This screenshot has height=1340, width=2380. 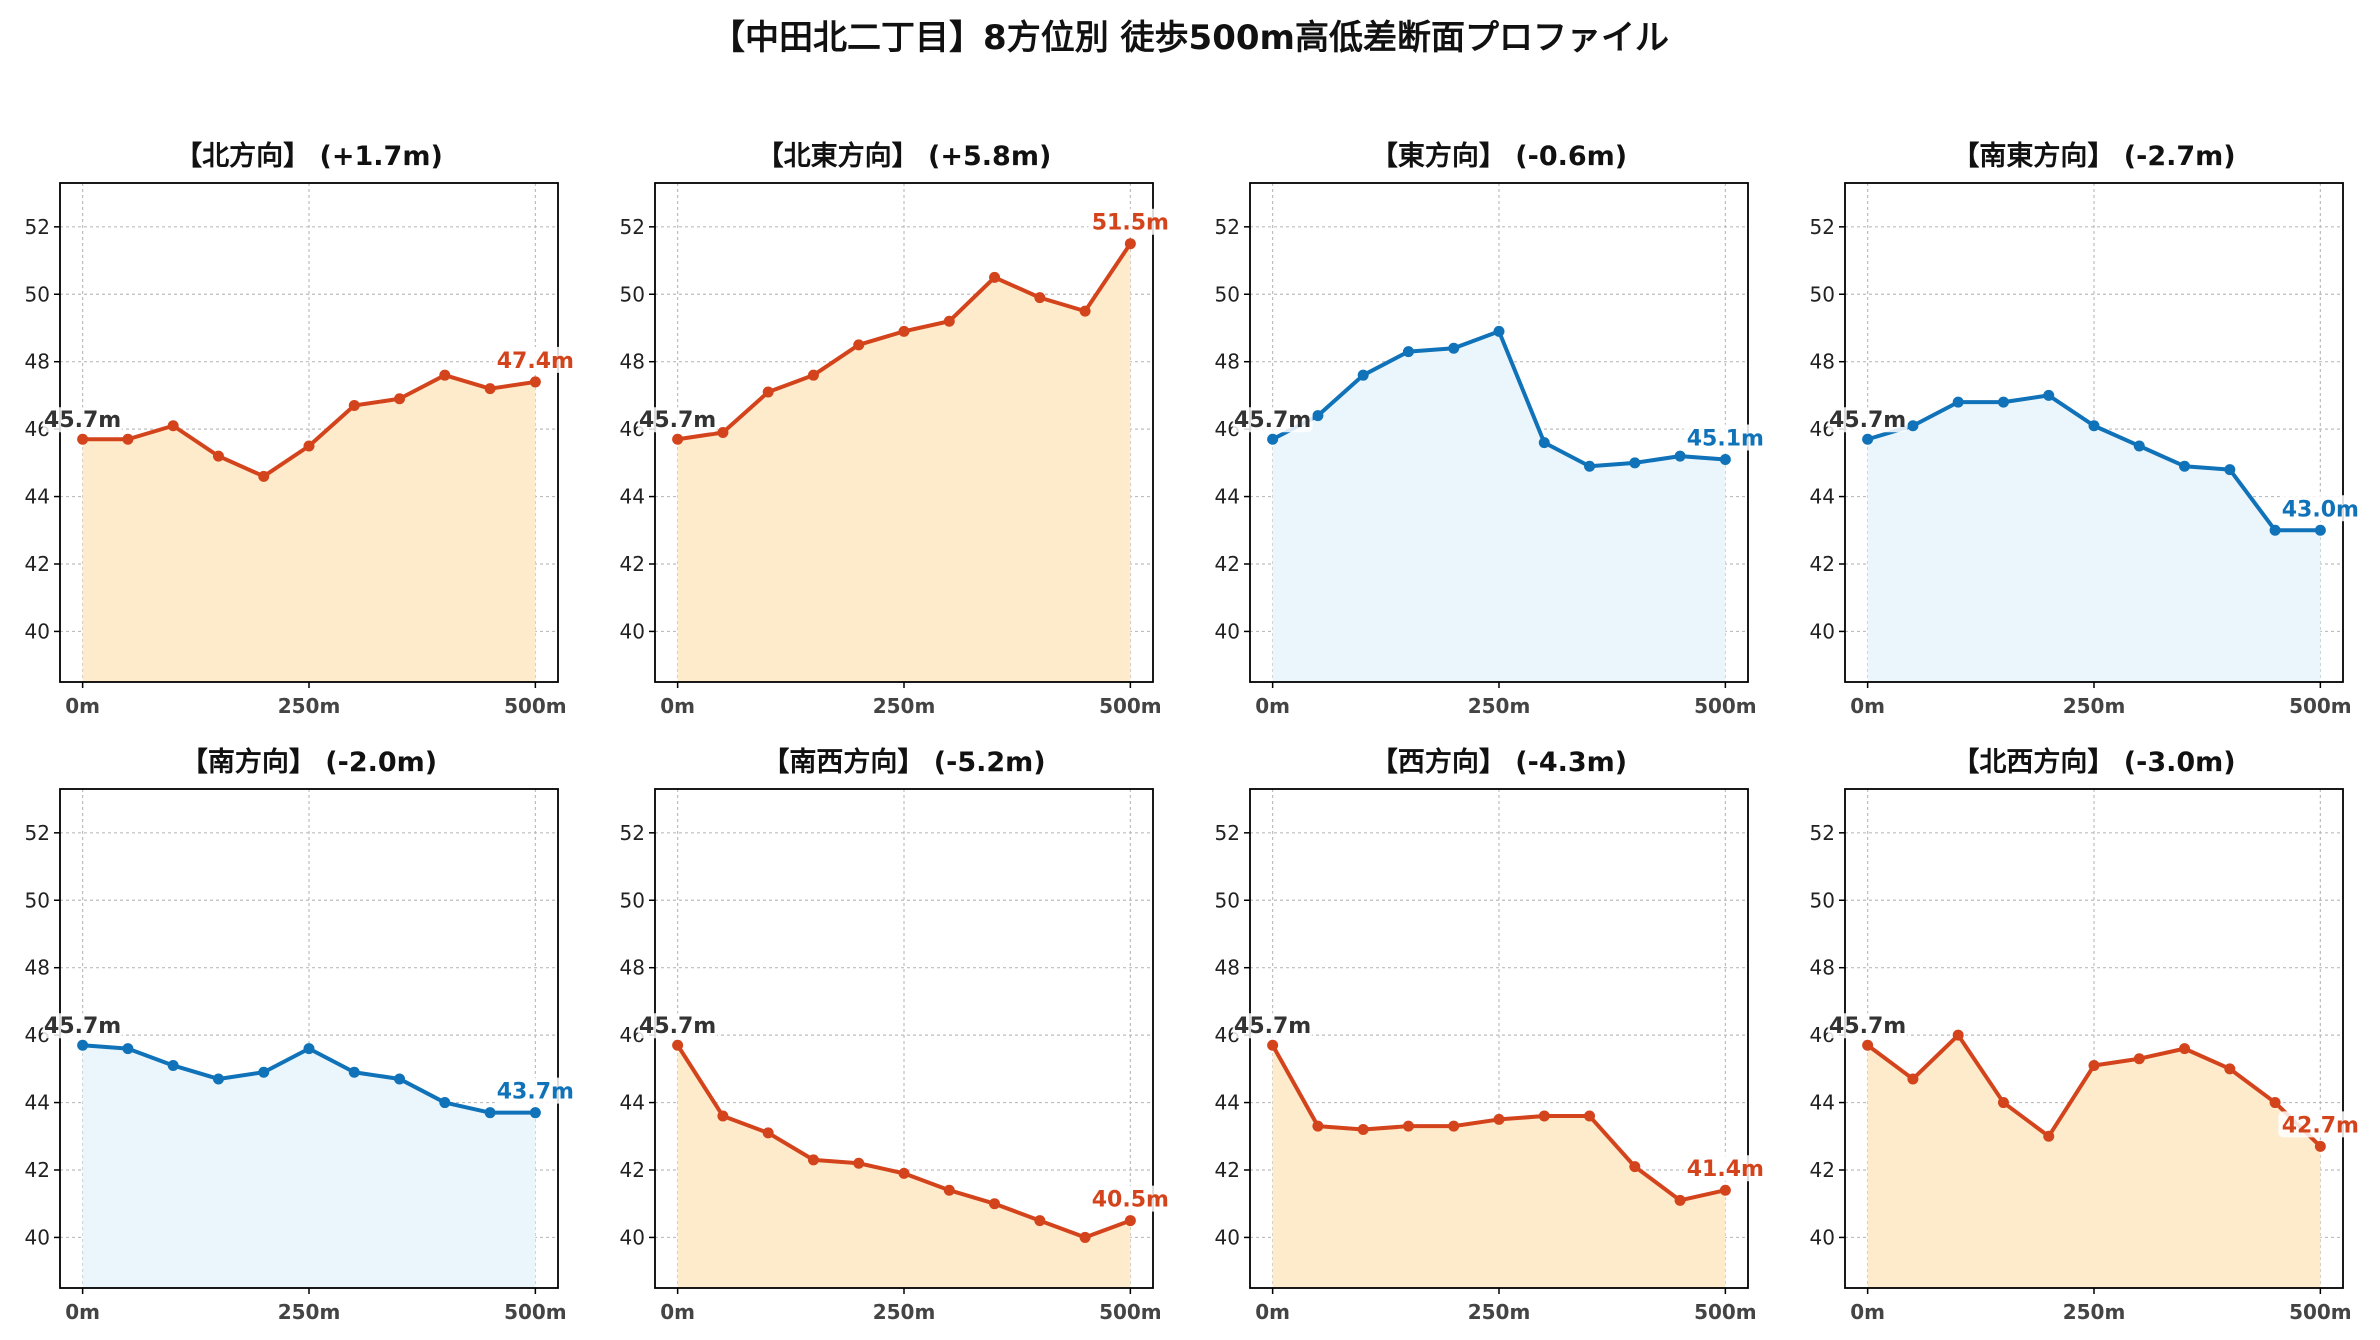 What do you see at coordinates (1190, 38) in the screenshot?
I see `main-title: 【中田北二丁目】8方位別 徒歩500m高低差断面プロファイル` at bounding box center [1190, 38].